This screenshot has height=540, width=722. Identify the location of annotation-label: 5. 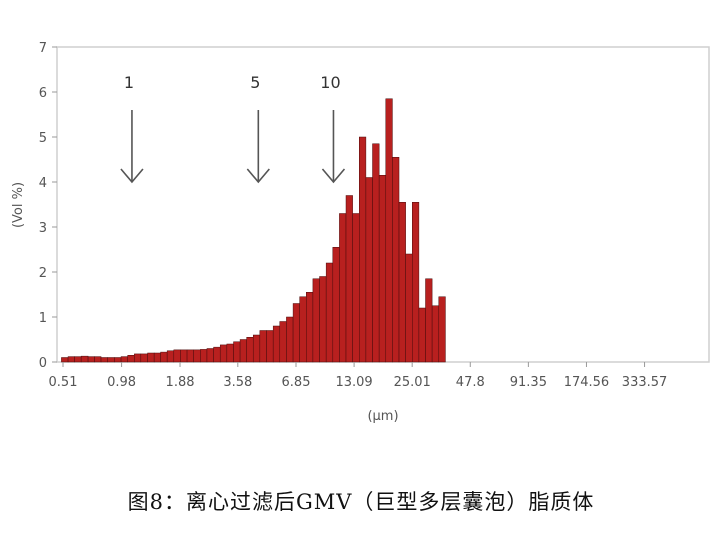
(255, 82).